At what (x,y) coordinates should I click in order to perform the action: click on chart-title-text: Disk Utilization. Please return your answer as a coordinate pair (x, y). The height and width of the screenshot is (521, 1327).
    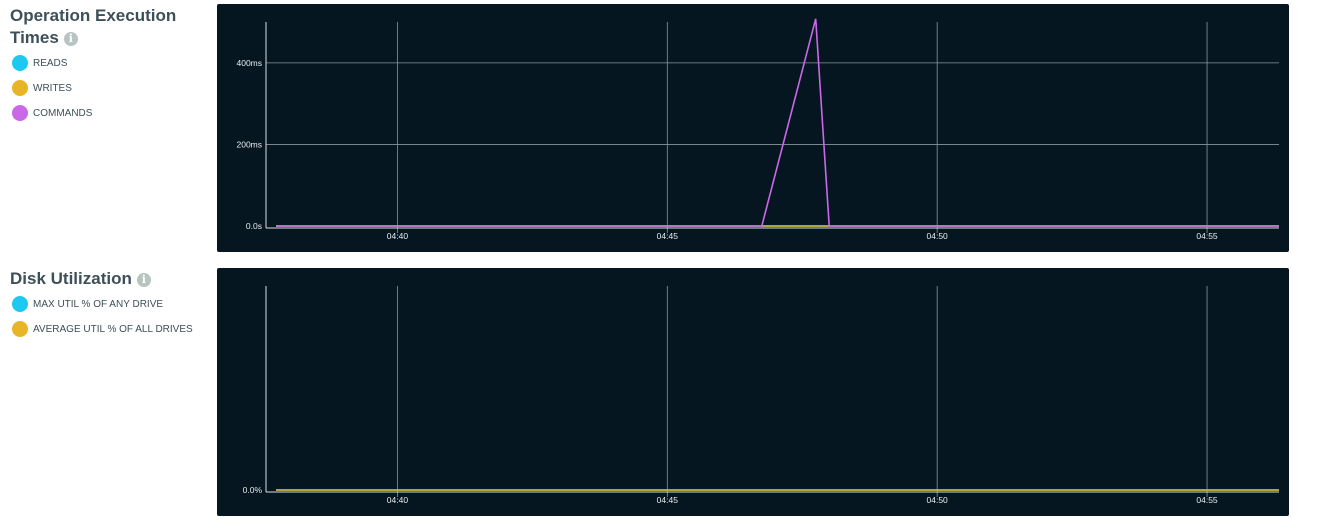
    Looking at the image, I should click on (71, 278).